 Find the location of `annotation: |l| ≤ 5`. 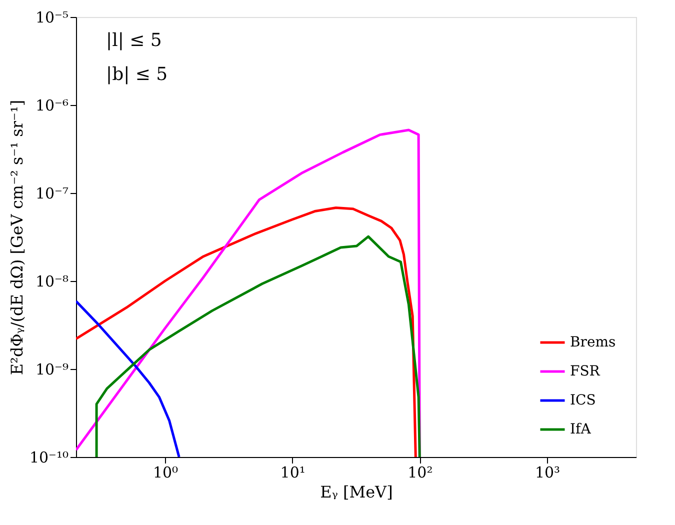

annotation: |l| ≤ 5 is located at coordinates (134, 40).